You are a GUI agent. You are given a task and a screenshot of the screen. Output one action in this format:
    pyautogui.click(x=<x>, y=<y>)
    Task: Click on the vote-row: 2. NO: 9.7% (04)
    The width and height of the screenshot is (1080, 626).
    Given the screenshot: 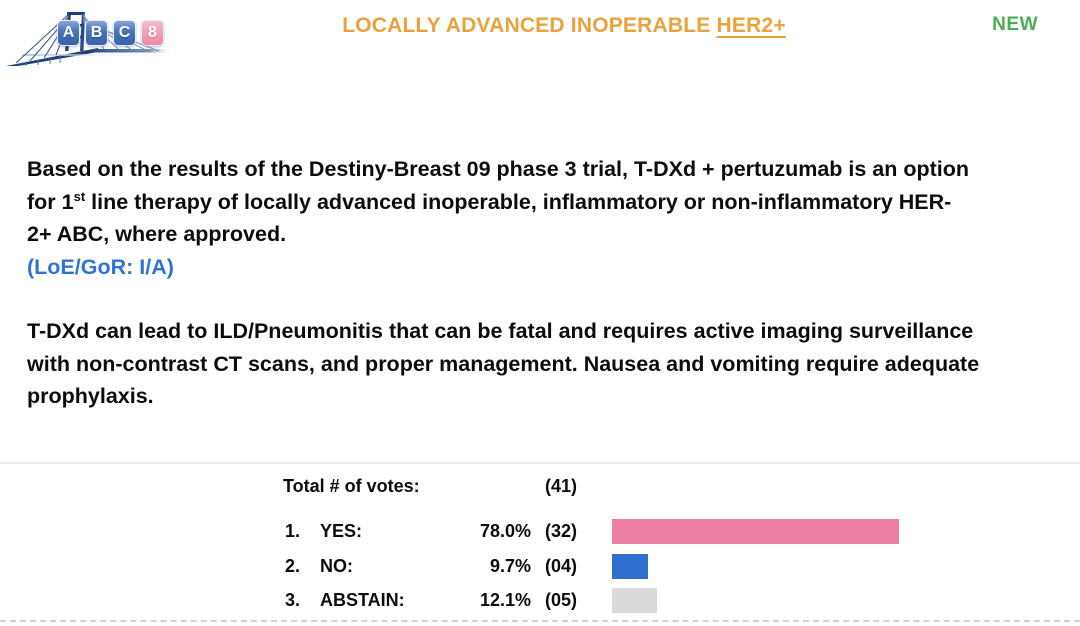 What is the action you would take?
    pyautogui.click(x=466, y=566)
    